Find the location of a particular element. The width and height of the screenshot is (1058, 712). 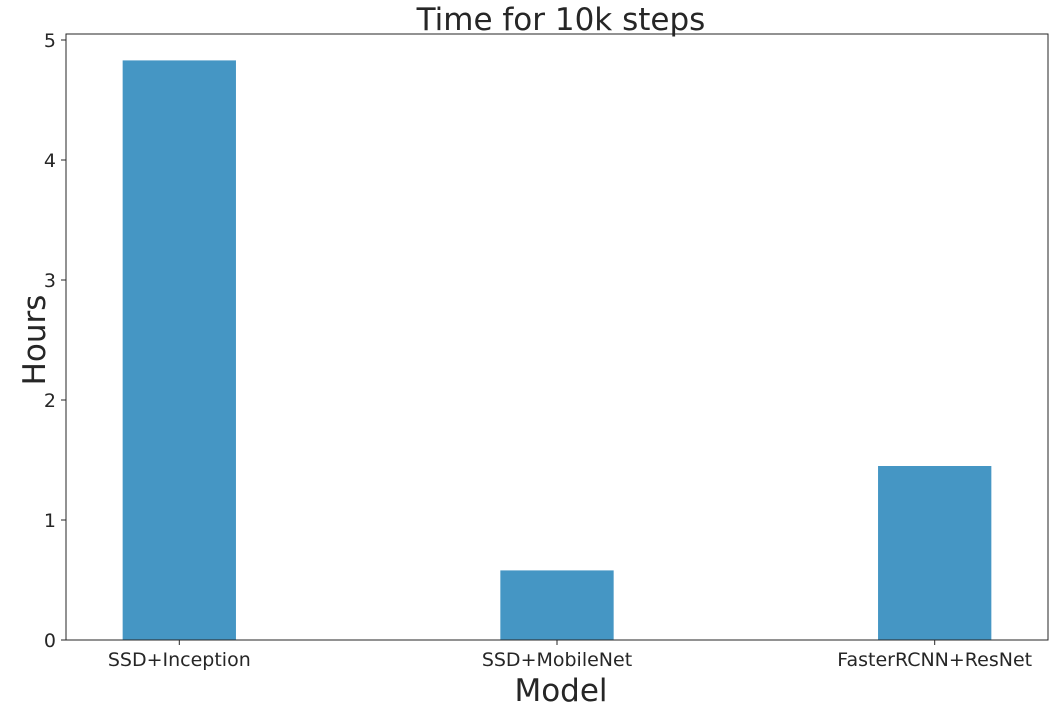

x-tick-label: SSD+Inception is located at coordinates (179, 660).